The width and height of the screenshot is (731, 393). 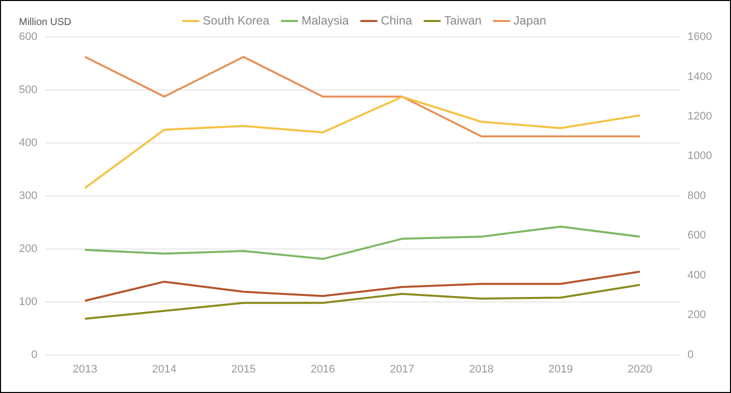 What do you see at coordinates (463, 20) in the screenshot?
I see `legend-label: Taiwan` at bounding box center [463, 20].